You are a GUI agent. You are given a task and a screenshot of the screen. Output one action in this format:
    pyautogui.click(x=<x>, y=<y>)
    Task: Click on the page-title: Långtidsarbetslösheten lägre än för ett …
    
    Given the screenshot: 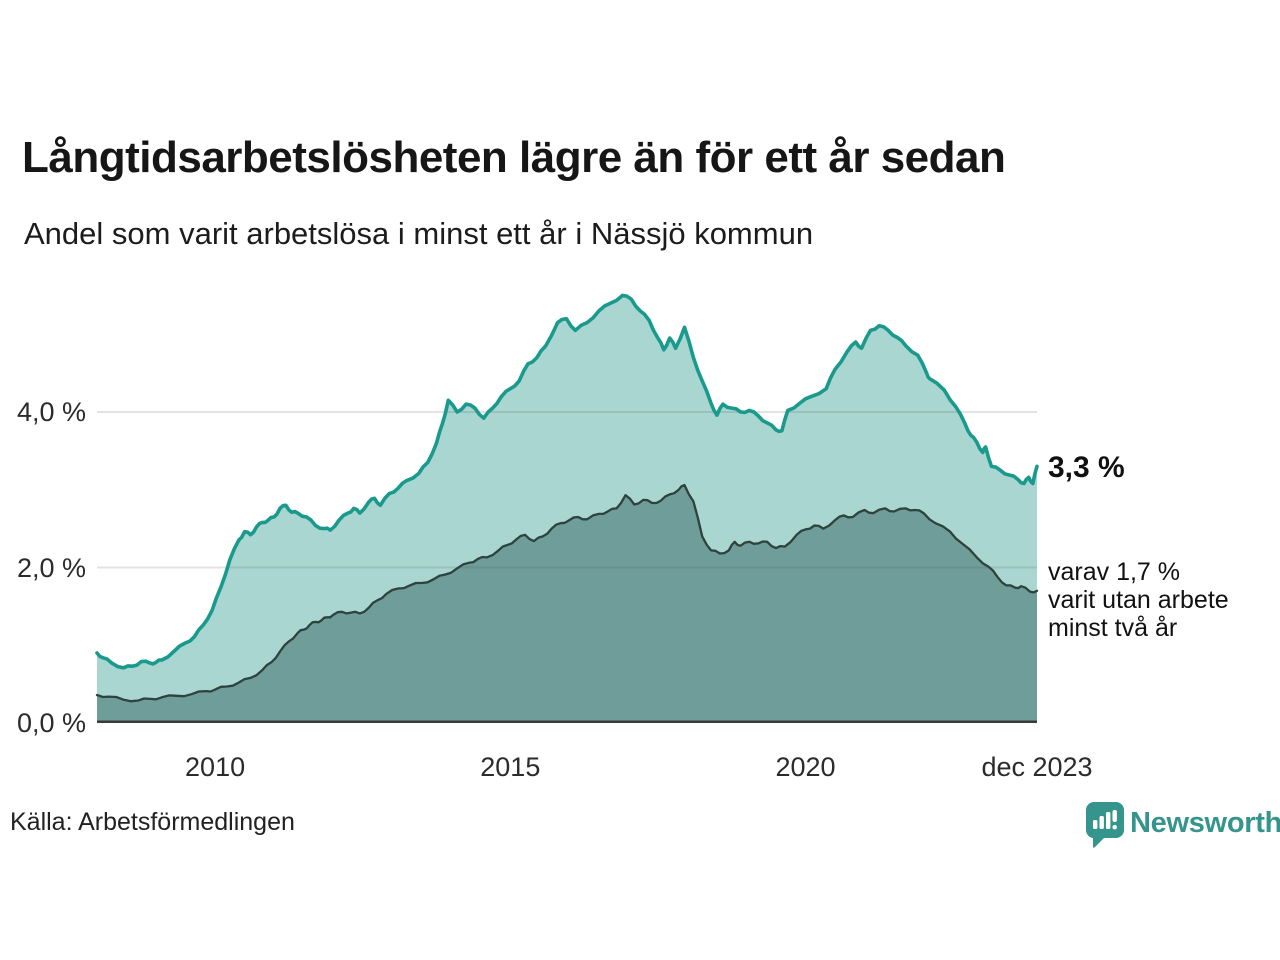 What is the action you would take?
    pyautogui.click(x=514, y=157)
    